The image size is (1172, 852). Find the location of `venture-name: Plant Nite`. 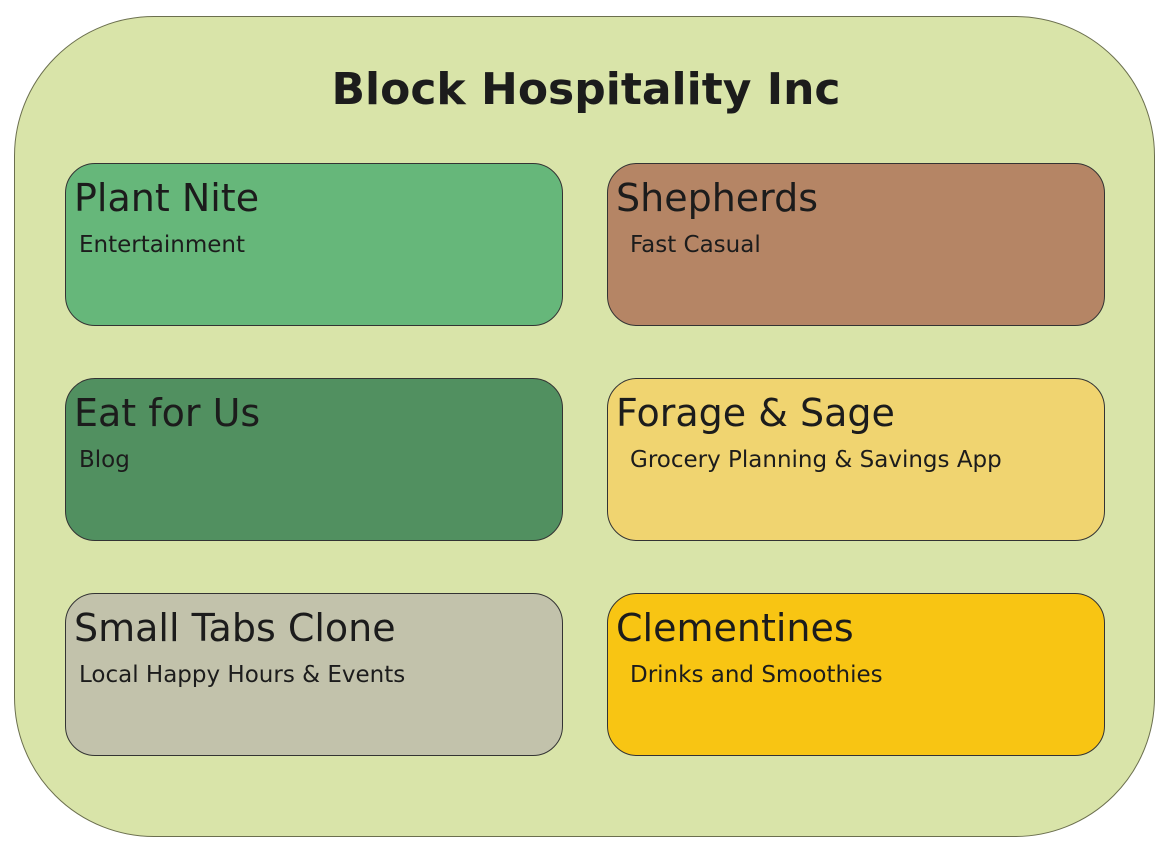

venture-name: Plant Nite is located at coordinates (167, 198).